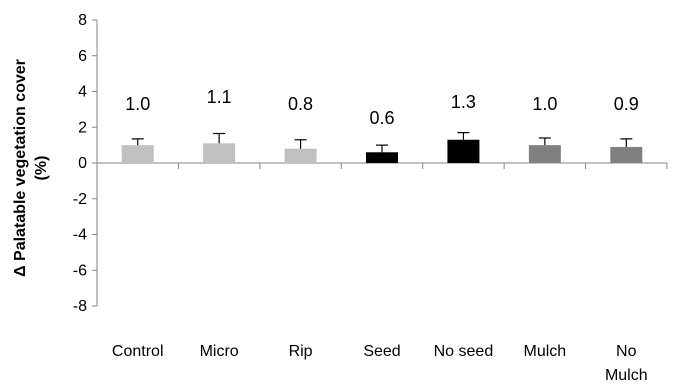  I want to click on y-axis-title-line1: Δ Palatable vegetation cover, so click(20, 168).